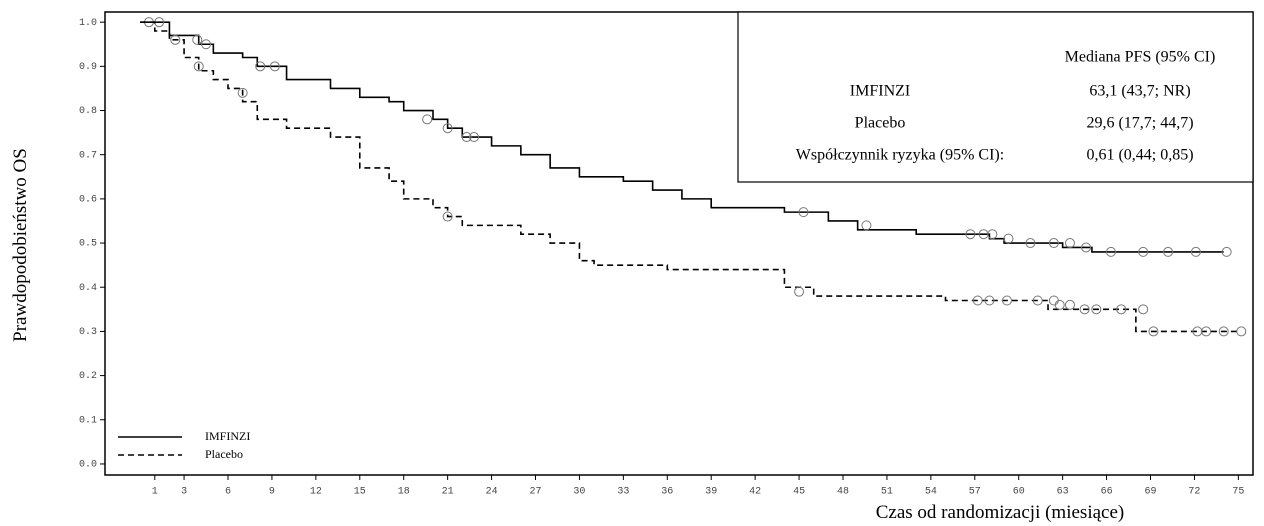 This screenshot has height=526, width=1264. What do you see at coordinates (1194, 492) in the screenshot?
I see `x-tick-label: 72` at bounding box center [1194, 492].